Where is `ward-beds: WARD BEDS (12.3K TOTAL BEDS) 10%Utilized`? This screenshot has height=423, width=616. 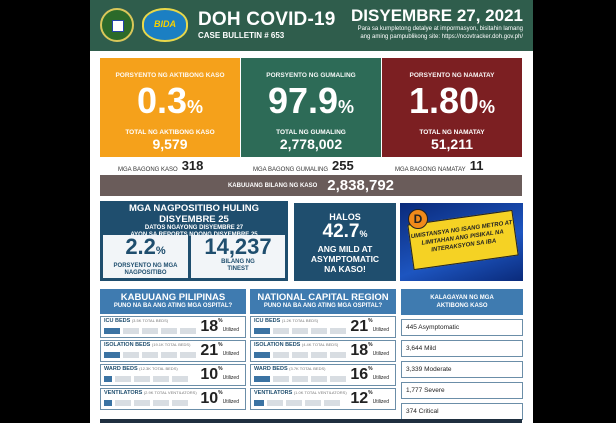
ward-beds: WARD BEDS (12.3K TOTAL BEDS) 10%Utilized is located at coordinates (173, 375).